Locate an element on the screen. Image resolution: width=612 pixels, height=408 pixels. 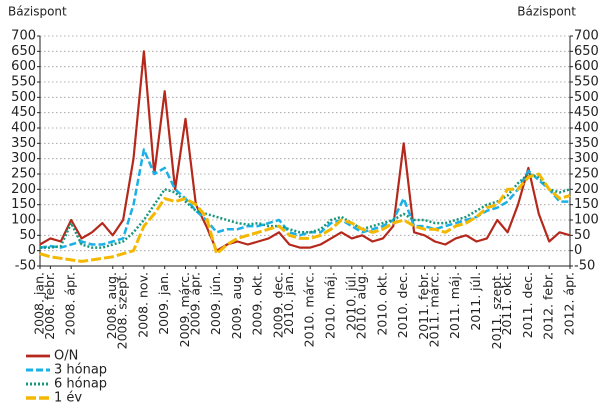
y2-tick-label: 200 is located at coordinates (586, 189).